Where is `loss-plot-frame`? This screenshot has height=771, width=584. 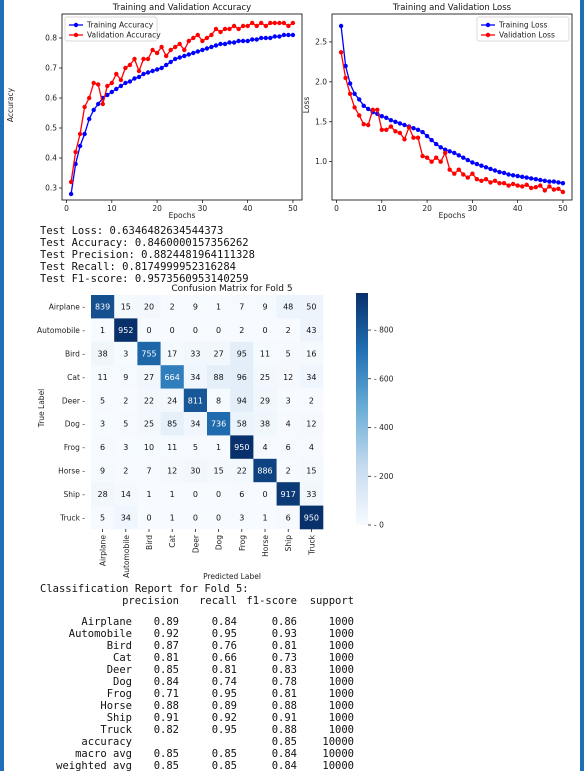 loss-plot-frame is located at coordinates (452, 107).